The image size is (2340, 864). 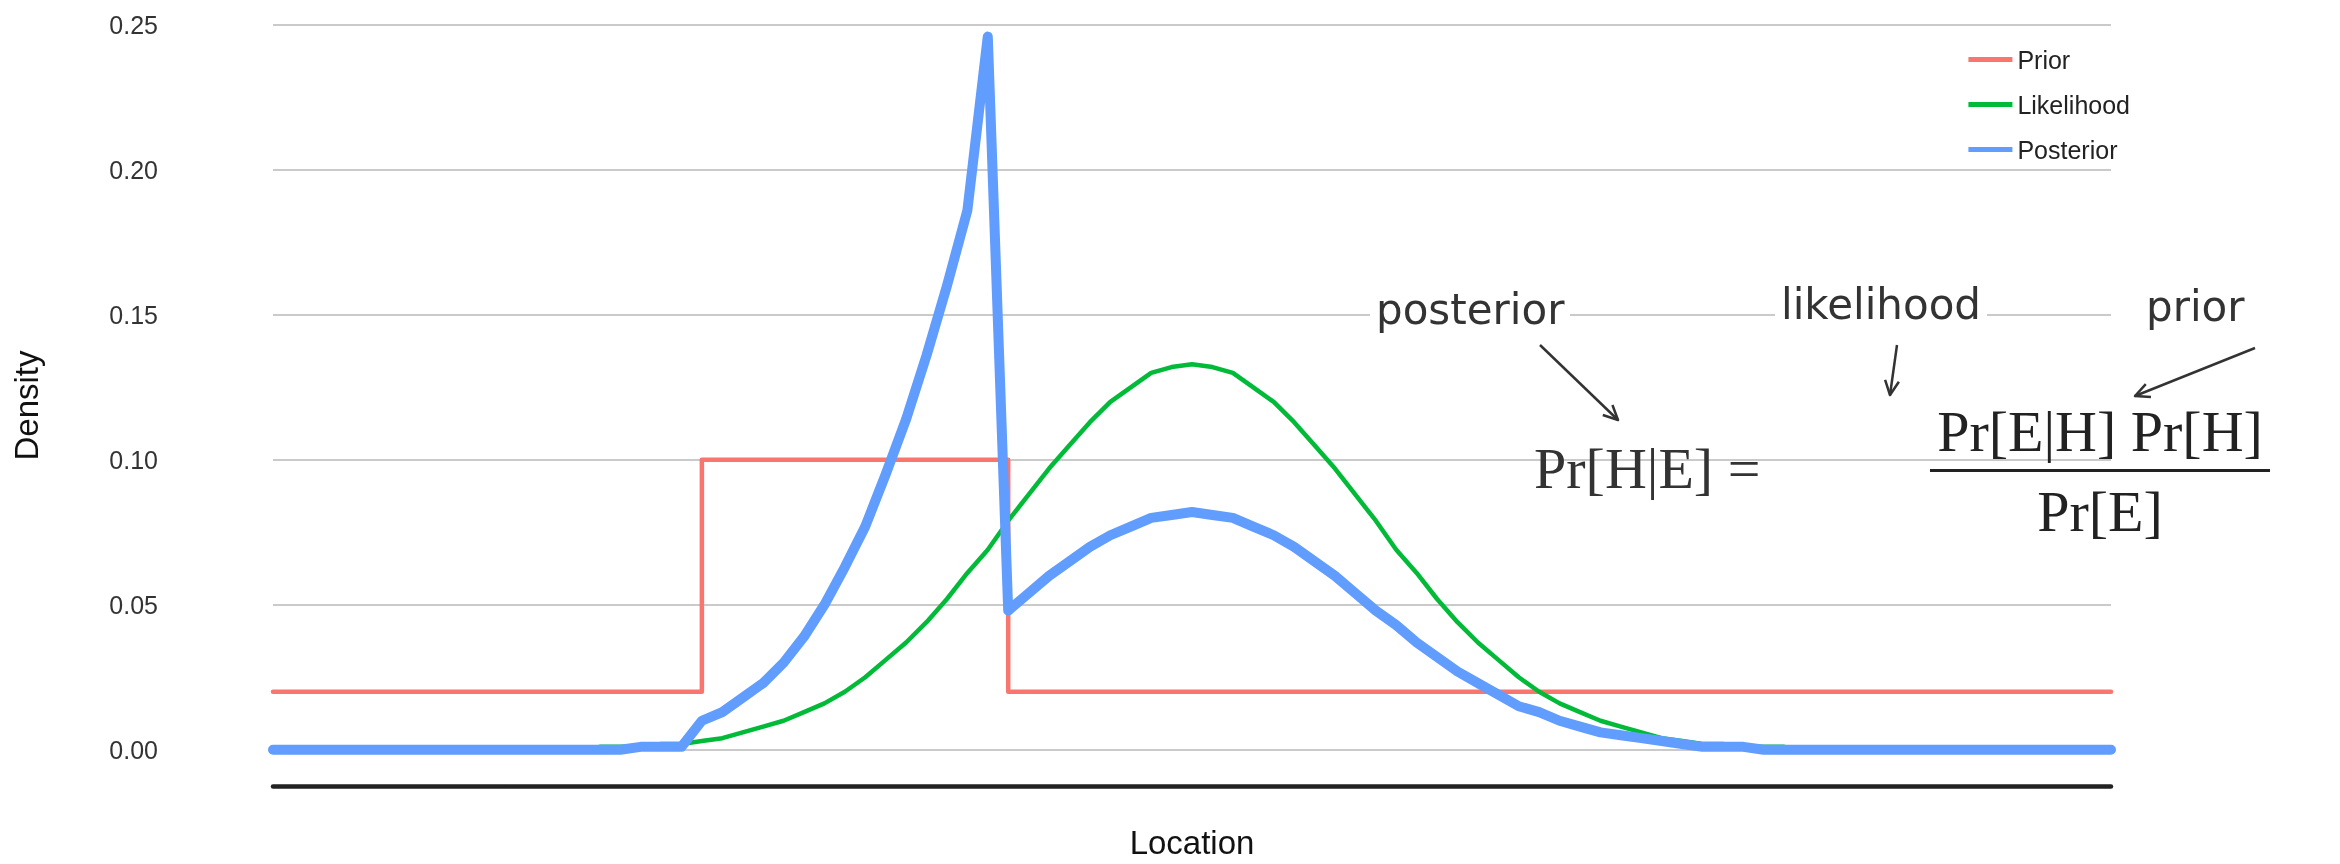 I want to click on y-tick-label: 0.10, so click(x=133, y=459).